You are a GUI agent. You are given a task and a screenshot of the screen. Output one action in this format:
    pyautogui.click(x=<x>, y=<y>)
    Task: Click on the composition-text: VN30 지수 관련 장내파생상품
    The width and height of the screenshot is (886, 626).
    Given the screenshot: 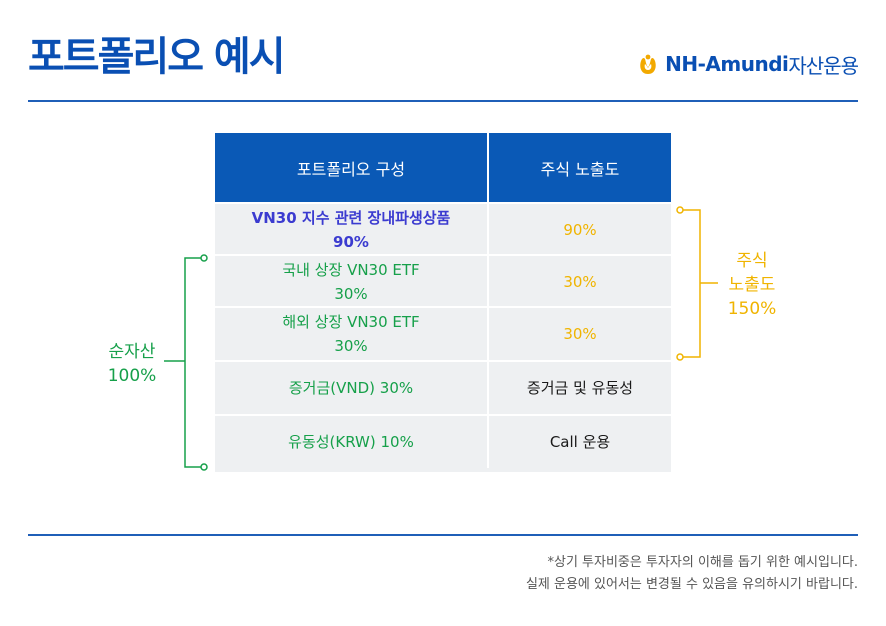 What is the action you would take?
    pyautogui.click(x=351, y=218)
    